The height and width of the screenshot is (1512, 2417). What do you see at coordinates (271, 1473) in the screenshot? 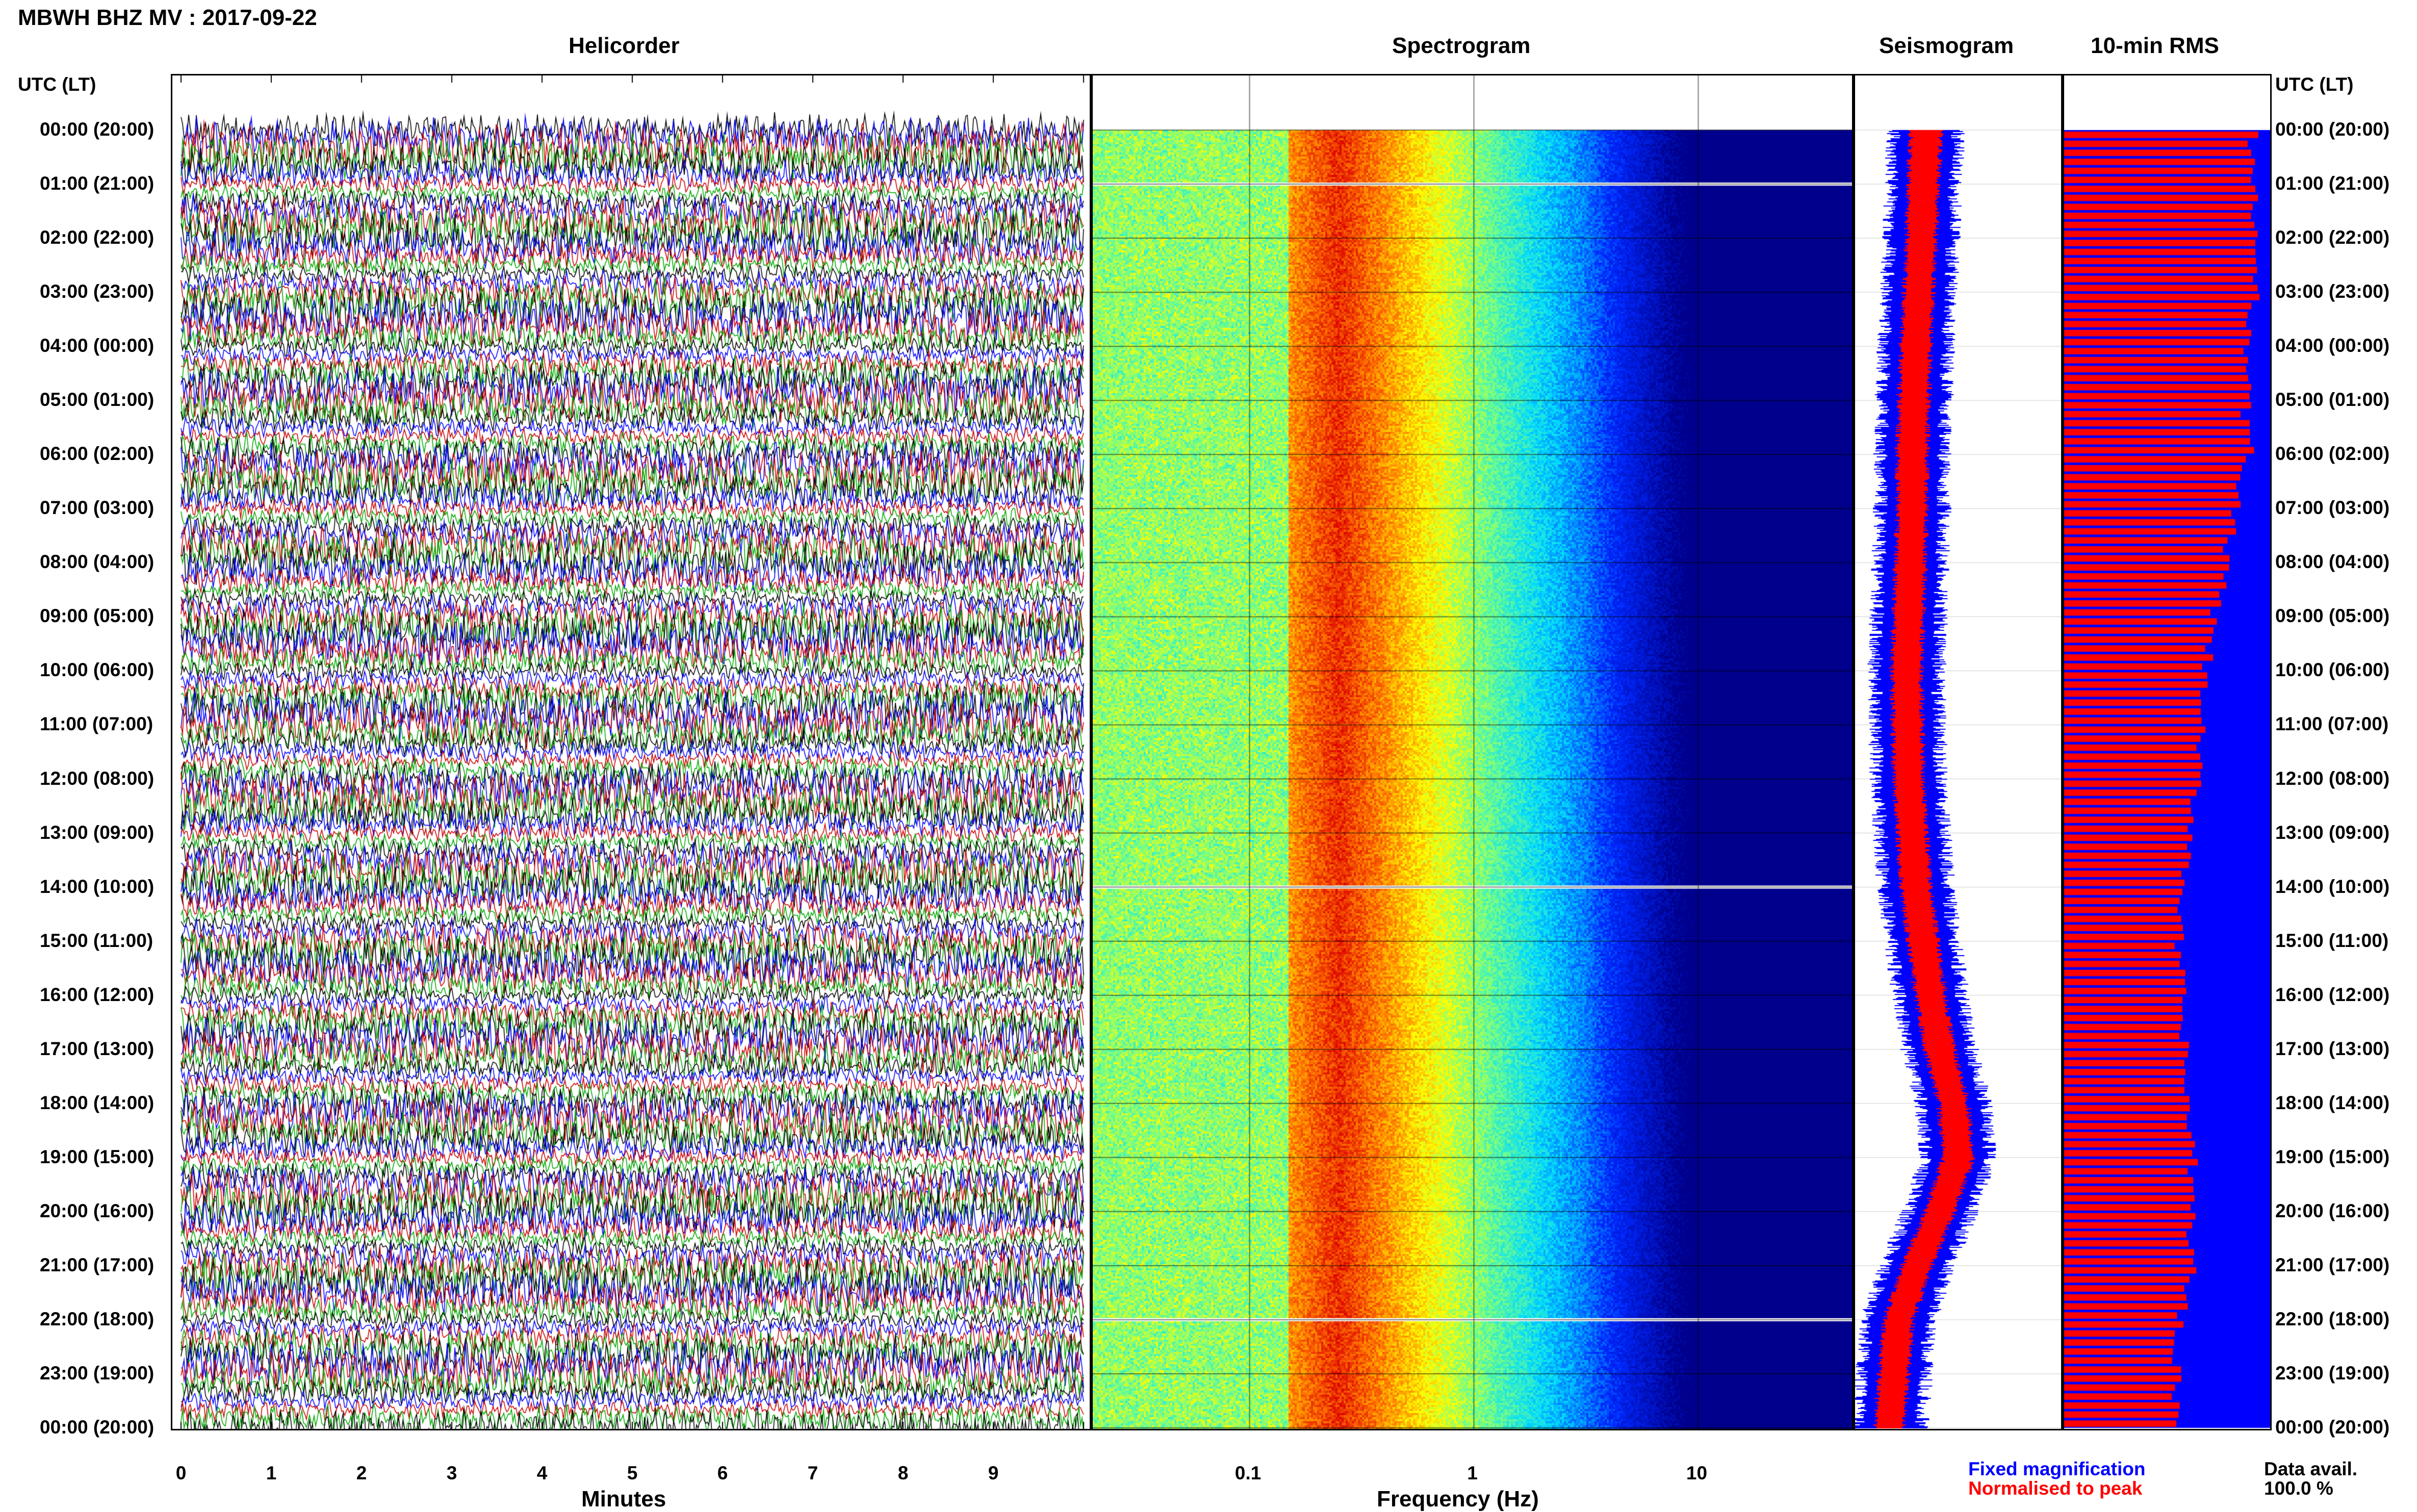
I see `minute-tick-label: 1` at bounding box center [271, 1473].